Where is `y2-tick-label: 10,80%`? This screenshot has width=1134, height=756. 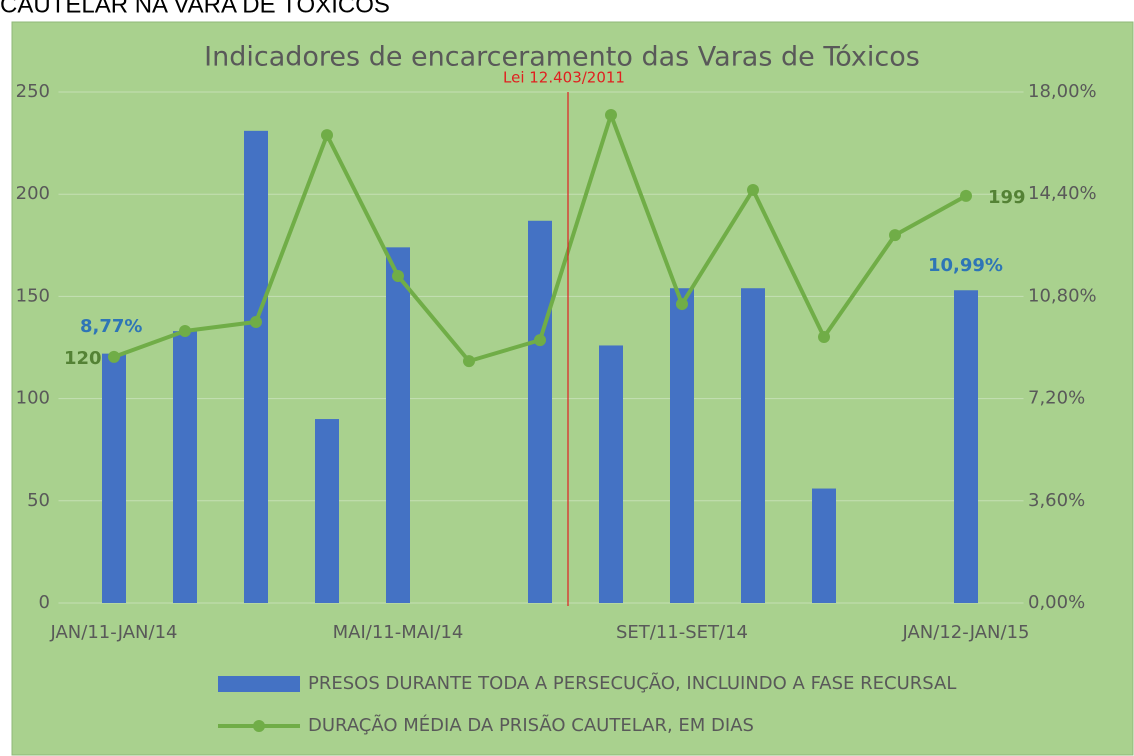
y2-tick-label: 10,80% is located at coordinates (1062, 295).